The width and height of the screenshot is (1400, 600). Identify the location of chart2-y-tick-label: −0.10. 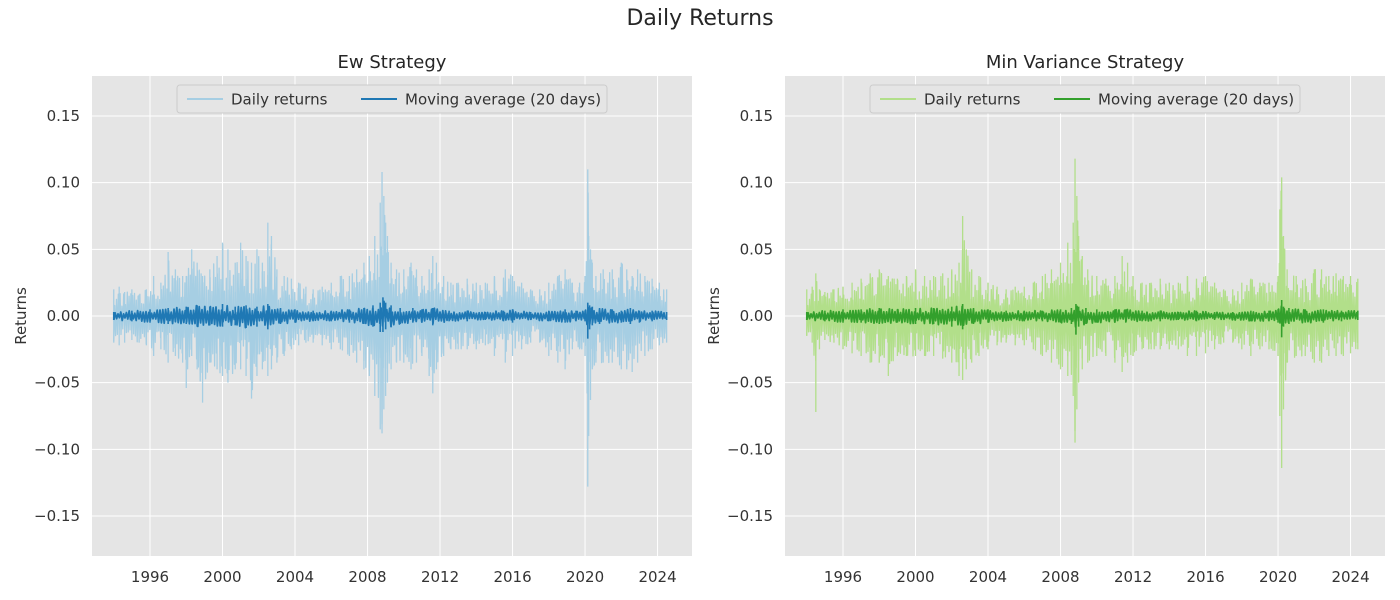
(750, 449).